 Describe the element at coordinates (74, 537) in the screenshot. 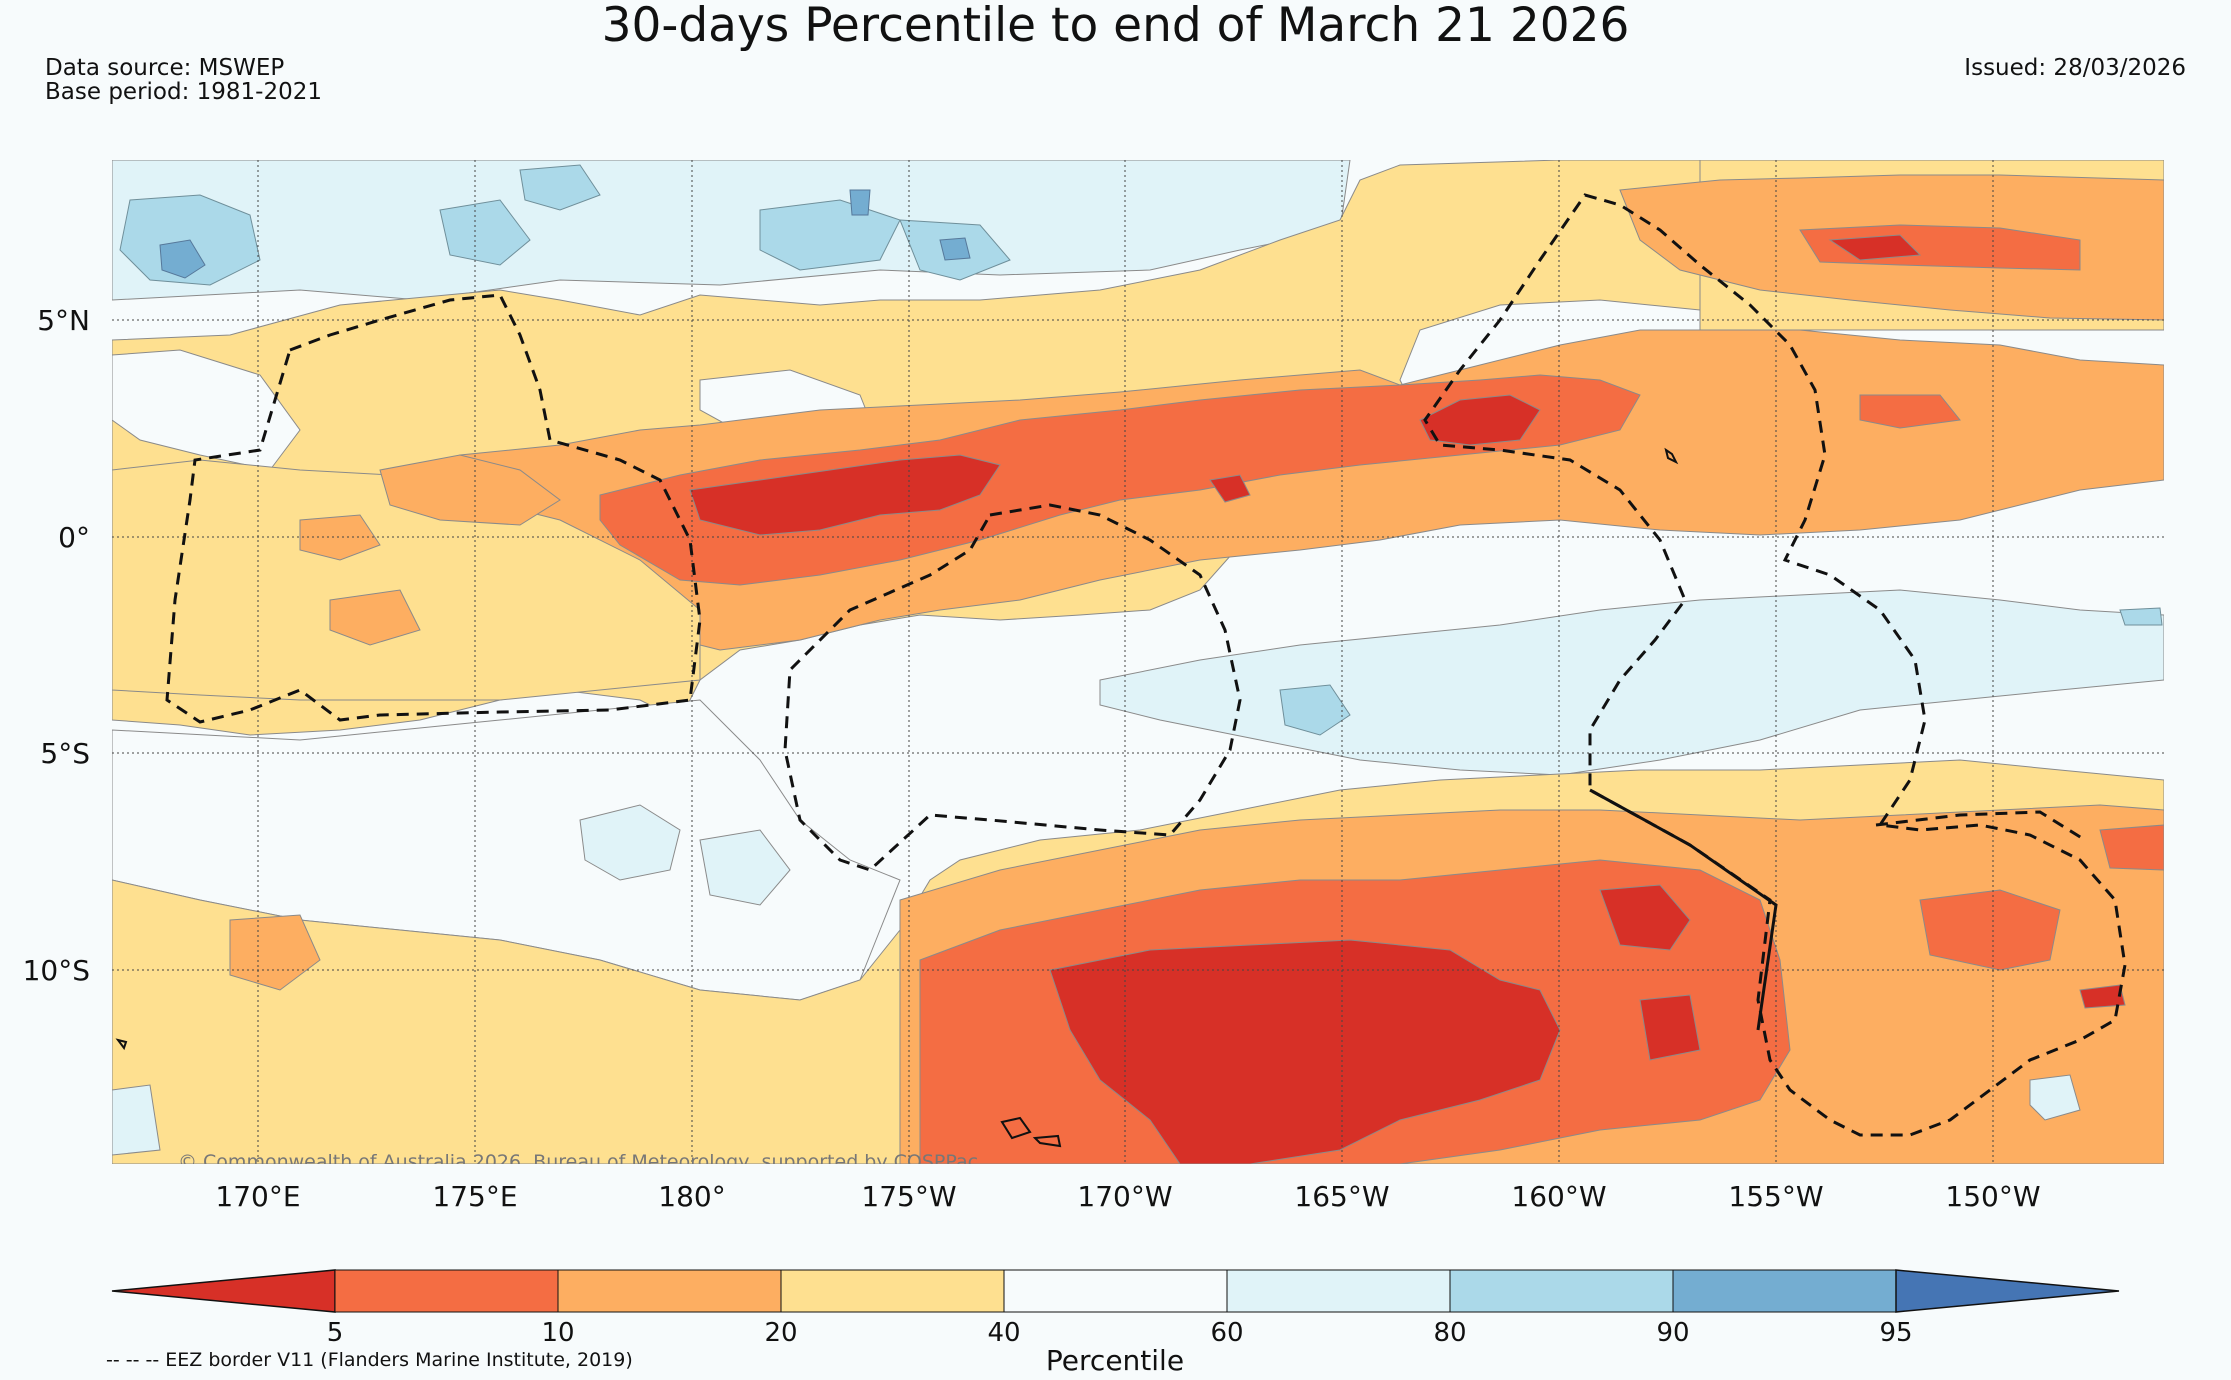

I see `lat-label: 0°` at that location.